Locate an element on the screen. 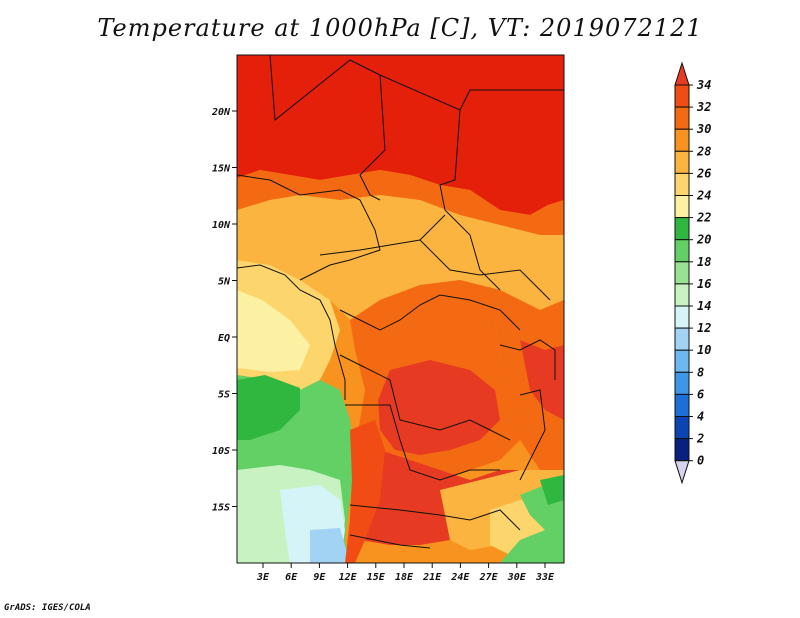  x-tick-label: 9E is located at coordinates (319, 577).